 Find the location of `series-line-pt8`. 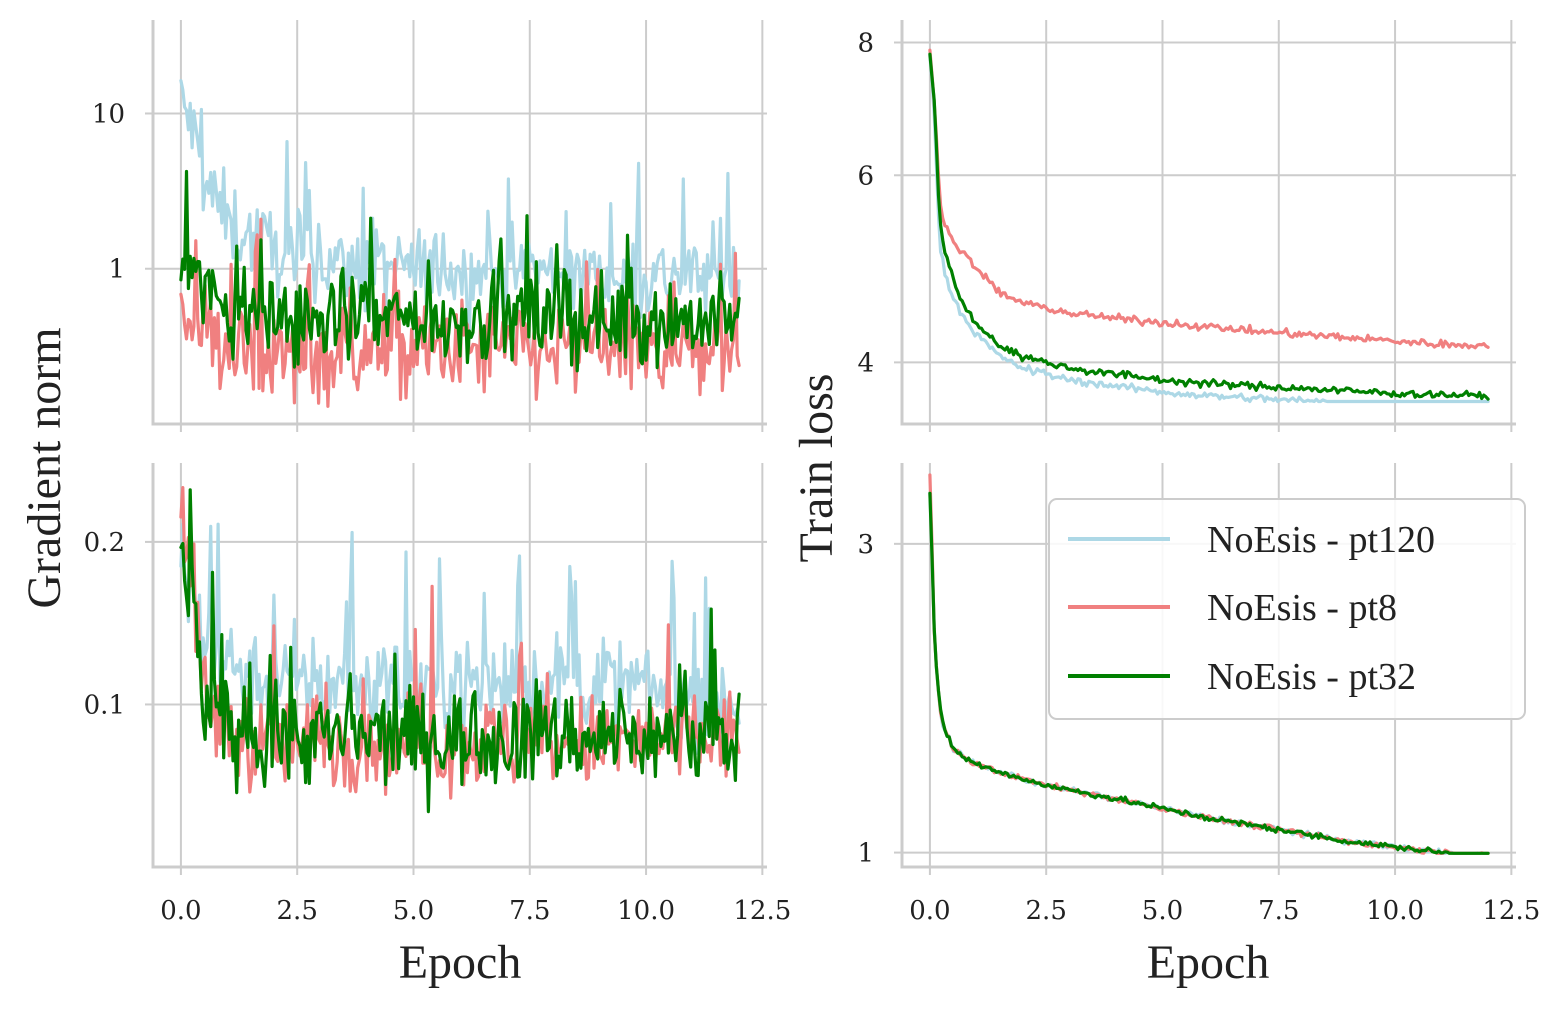

series-line-pt8 is located at coordinates (1209, 199).